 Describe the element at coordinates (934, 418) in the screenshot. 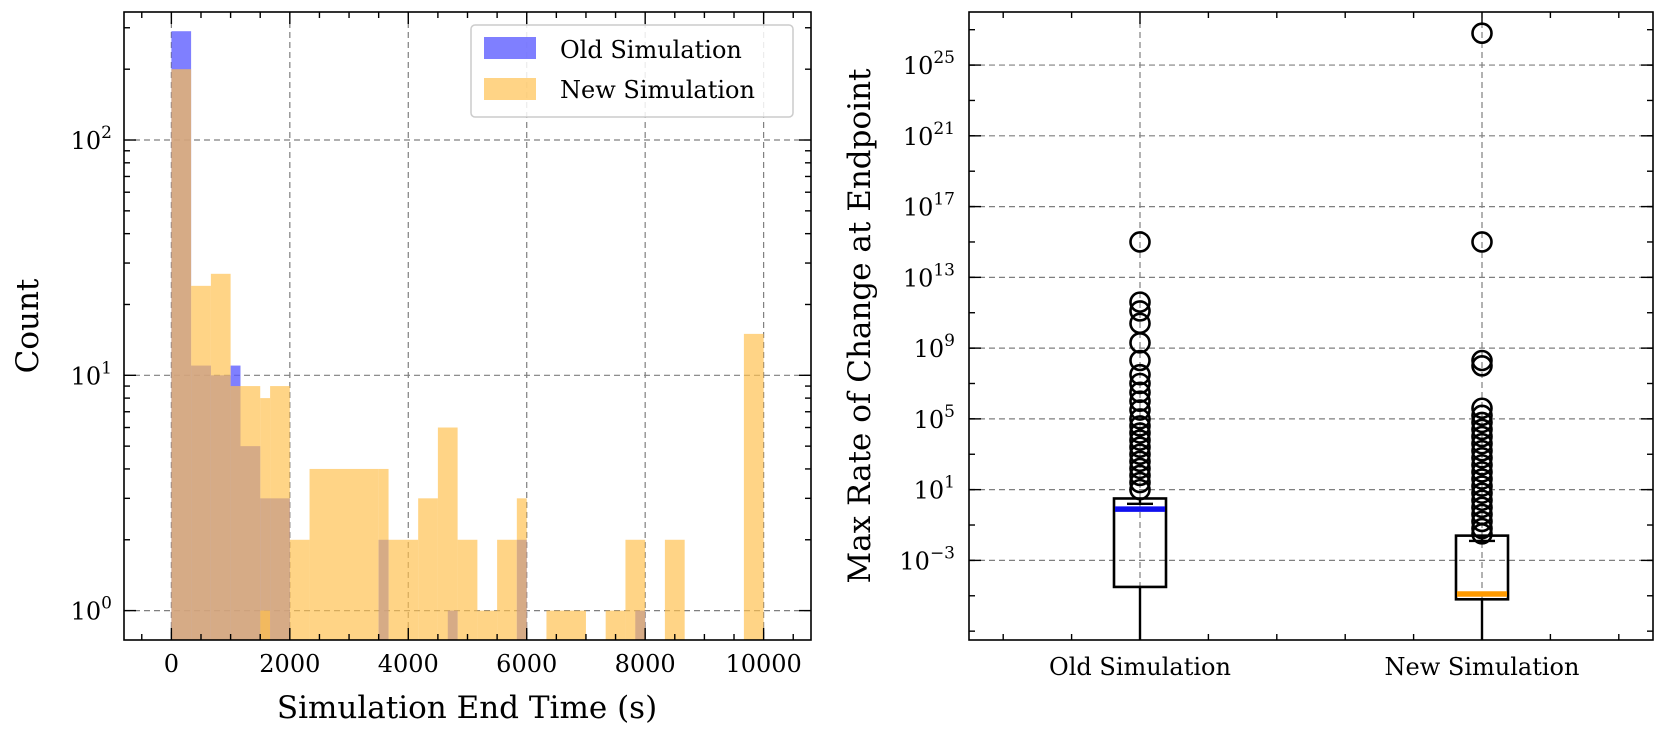

I see `box-y-tick-label: 10⁵` at that location.